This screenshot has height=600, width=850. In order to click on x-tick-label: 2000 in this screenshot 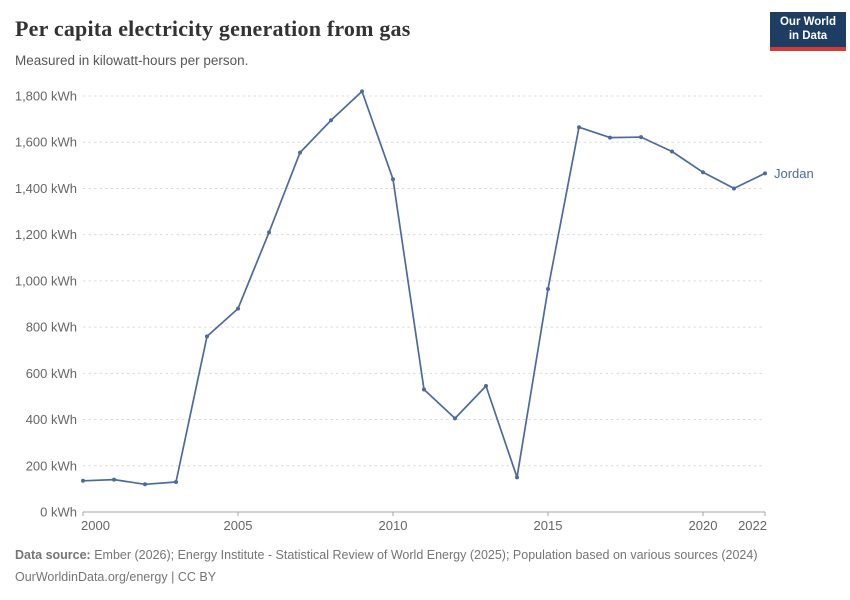, I will do `click(95, 525)`.